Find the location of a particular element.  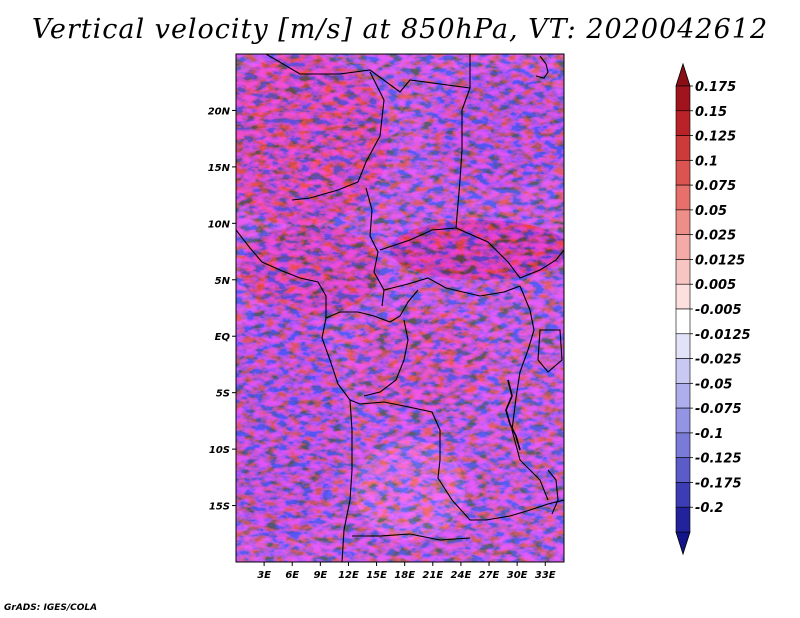

lon-tick-label: 12E is located at coordinates (348, 575).